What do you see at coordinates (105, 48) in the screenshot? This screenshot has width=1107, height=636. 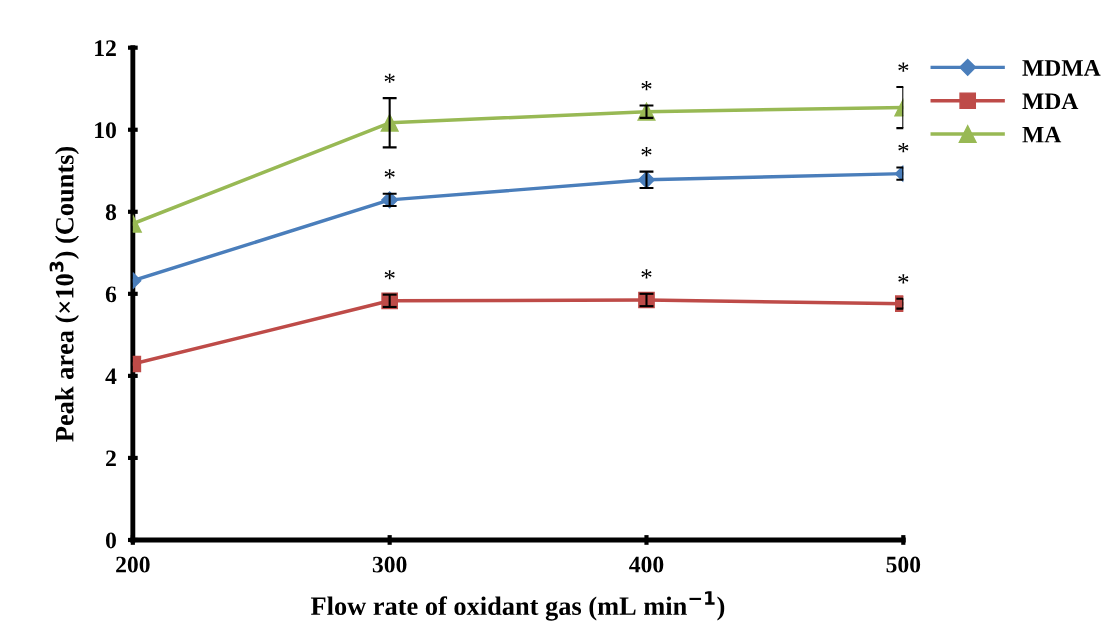 I see `y-tick-label: 12` at bounding box center [105, 48].